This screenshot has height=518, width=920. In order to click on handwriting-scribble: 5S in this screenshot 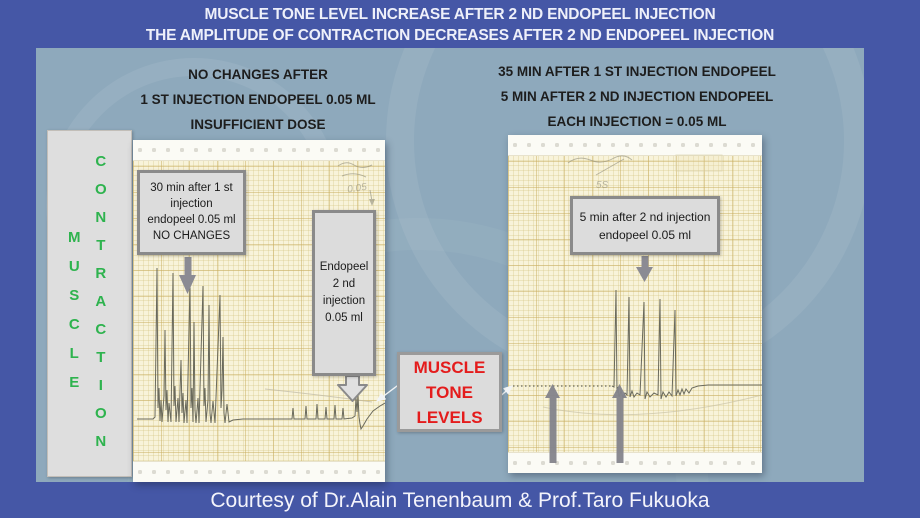, I will do `click(645, 172)`.